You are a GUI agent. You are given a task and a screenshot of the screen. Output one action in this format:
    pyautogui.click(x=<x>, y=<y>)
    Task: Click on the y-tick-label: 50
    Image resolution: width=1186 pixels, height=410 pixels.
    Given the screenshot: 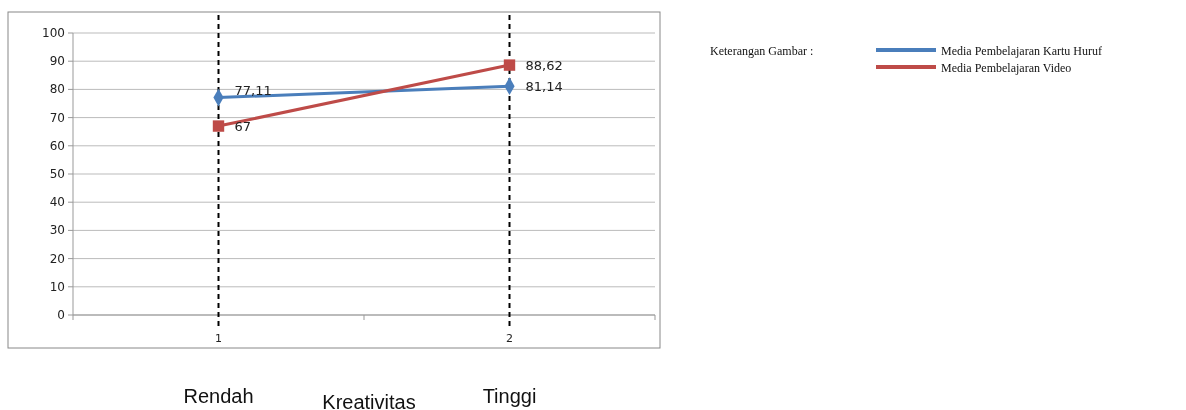 What is the action you would take?
    pyautogui.click(x=57, y=174)
    